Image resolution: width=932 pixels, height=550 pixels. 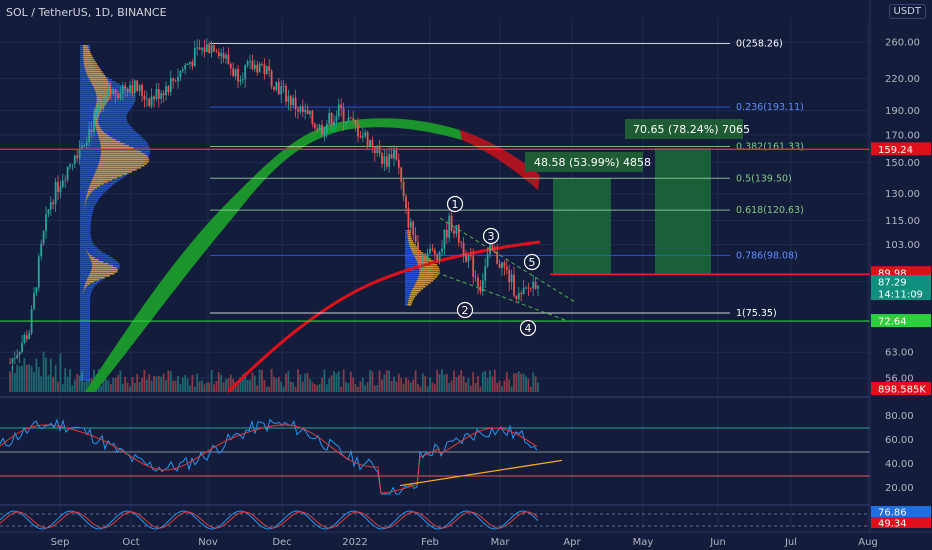 I want to click on fib-level-label: 1(75.35), so click(x=756, y=313).